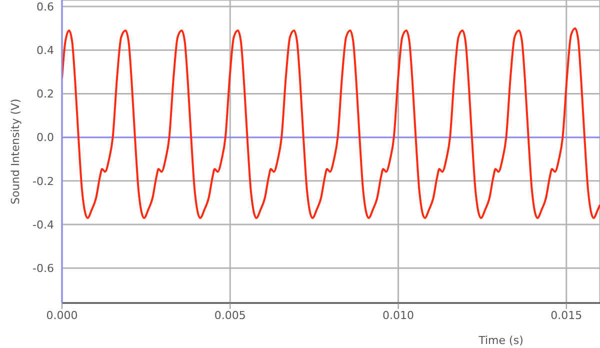 This screenshot has width=600, height=348. I want to click on x-tick-label: 0.000, so click(62, 315).